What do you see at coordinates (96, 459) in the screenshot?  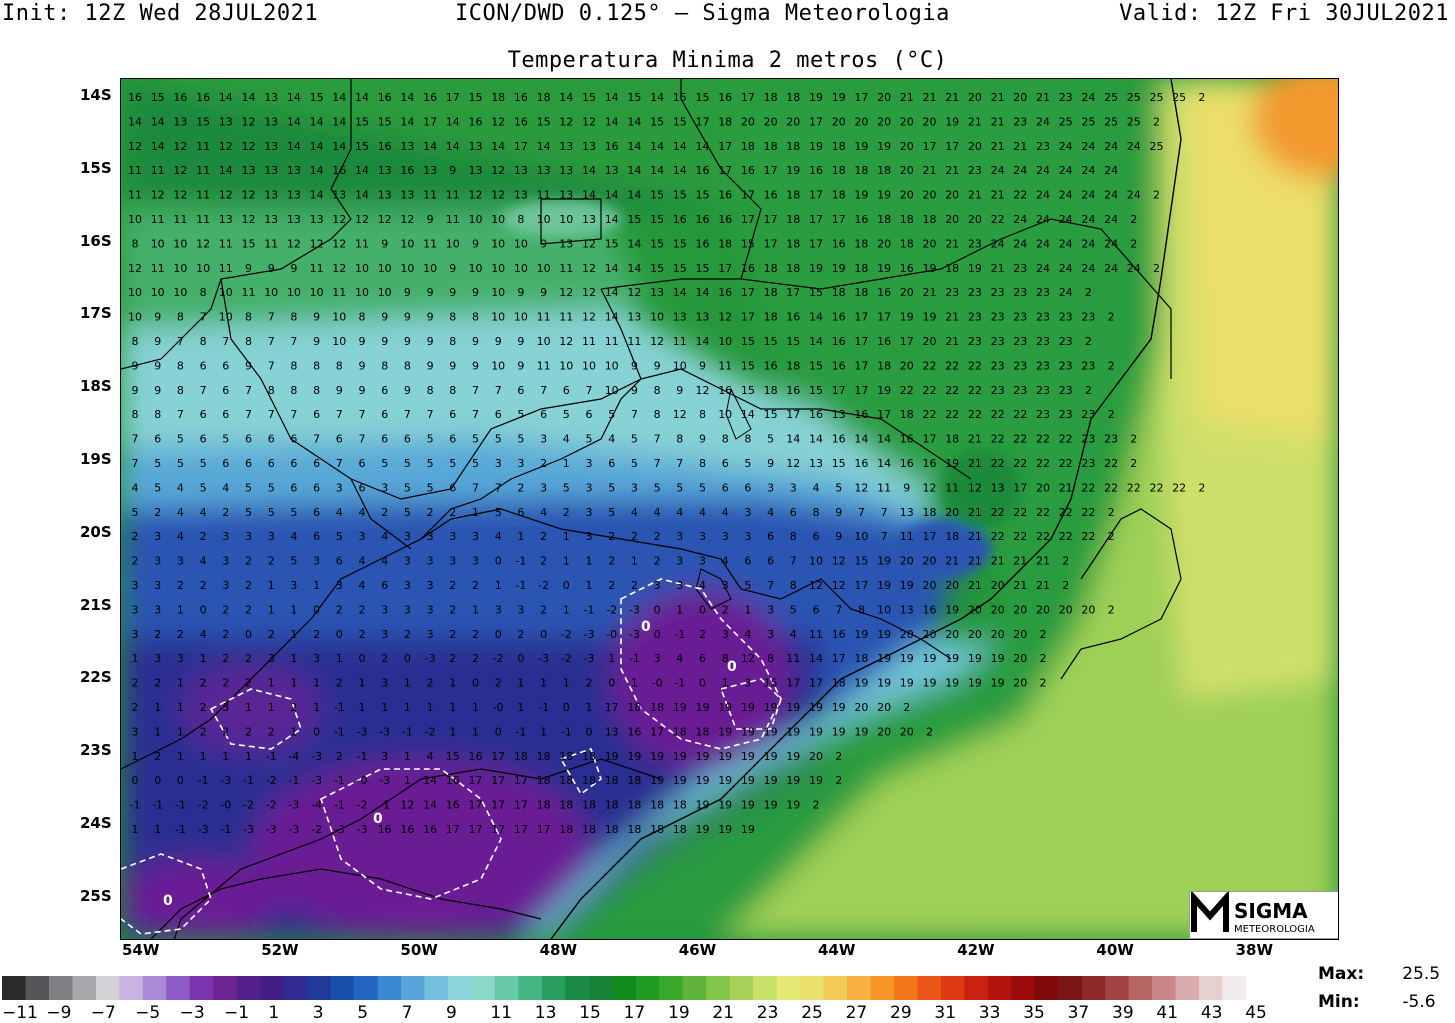 I see `lat-tick-label: 19S` at bounding box center [96, 459].